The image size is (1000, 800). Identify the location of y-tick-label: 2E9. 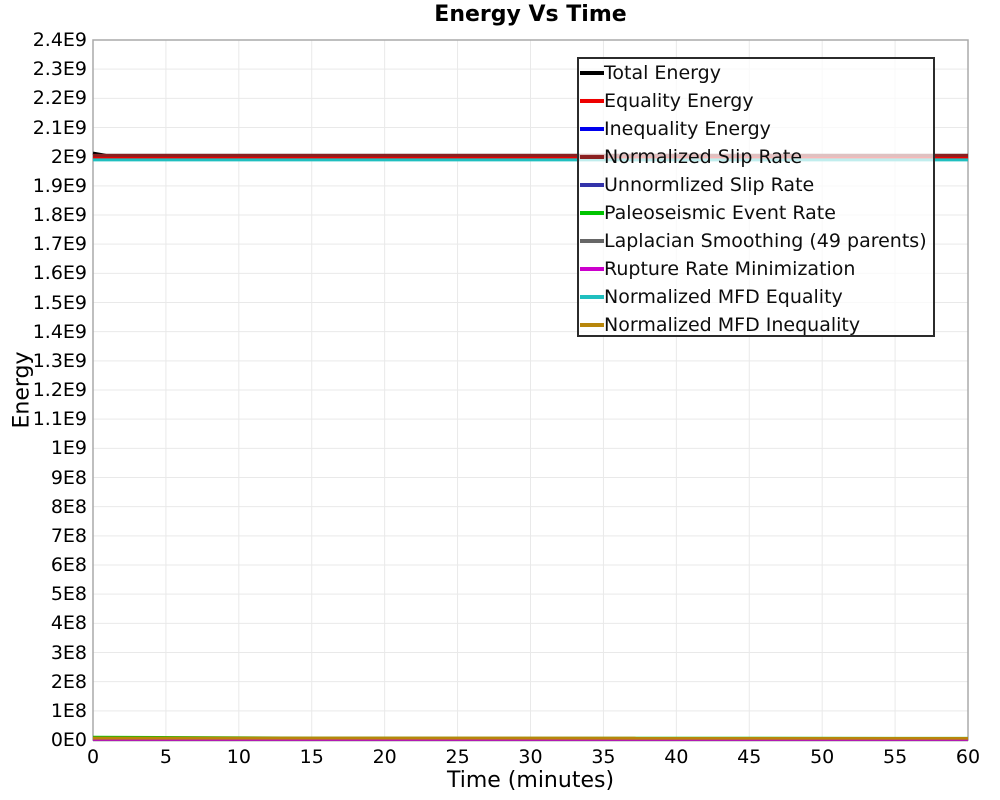
(68, 156).